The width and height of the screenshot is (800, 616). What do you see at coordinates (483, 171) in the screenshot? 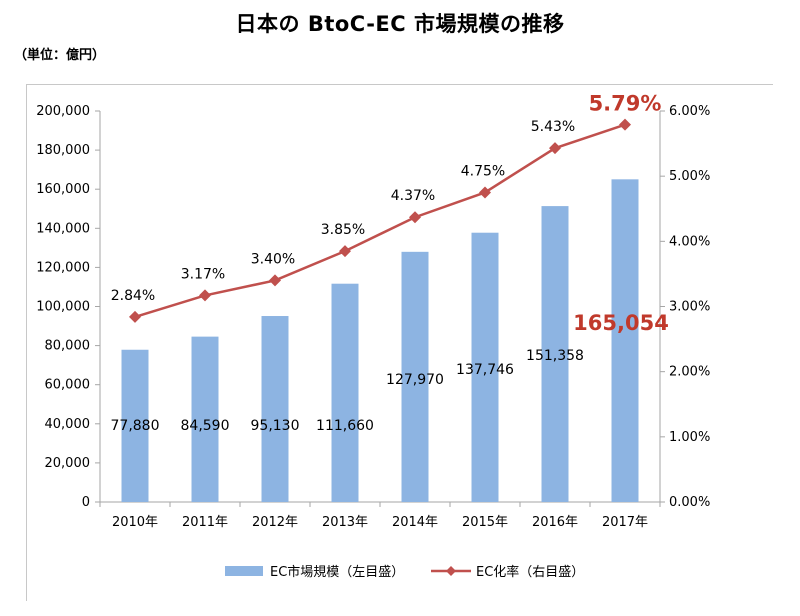
I see `line-label: 4.75%` at bounding box center [483, 171].